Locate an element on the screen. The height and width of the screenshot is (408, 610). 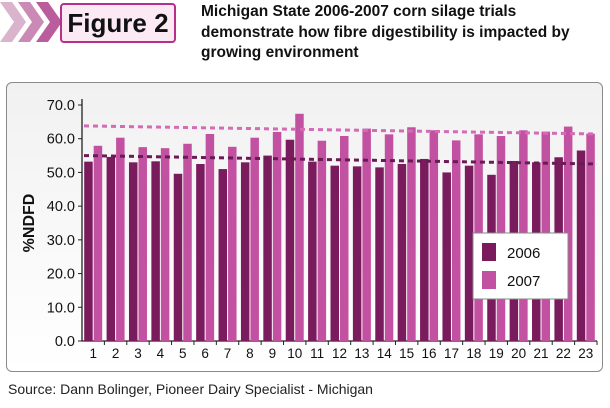
x-tick-label: 18 is located at coordinates (473, 353).